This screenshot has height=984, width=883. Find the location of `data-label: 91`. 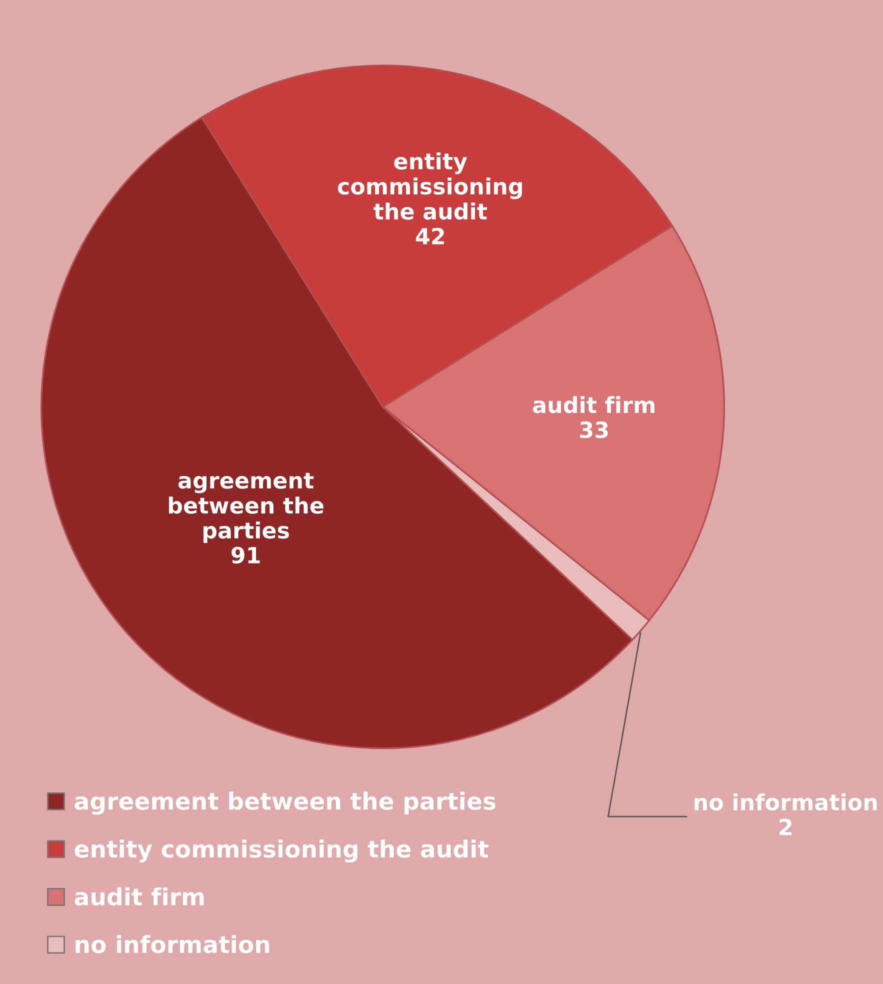

data-label: 91 is located at coordinates (245, 555).